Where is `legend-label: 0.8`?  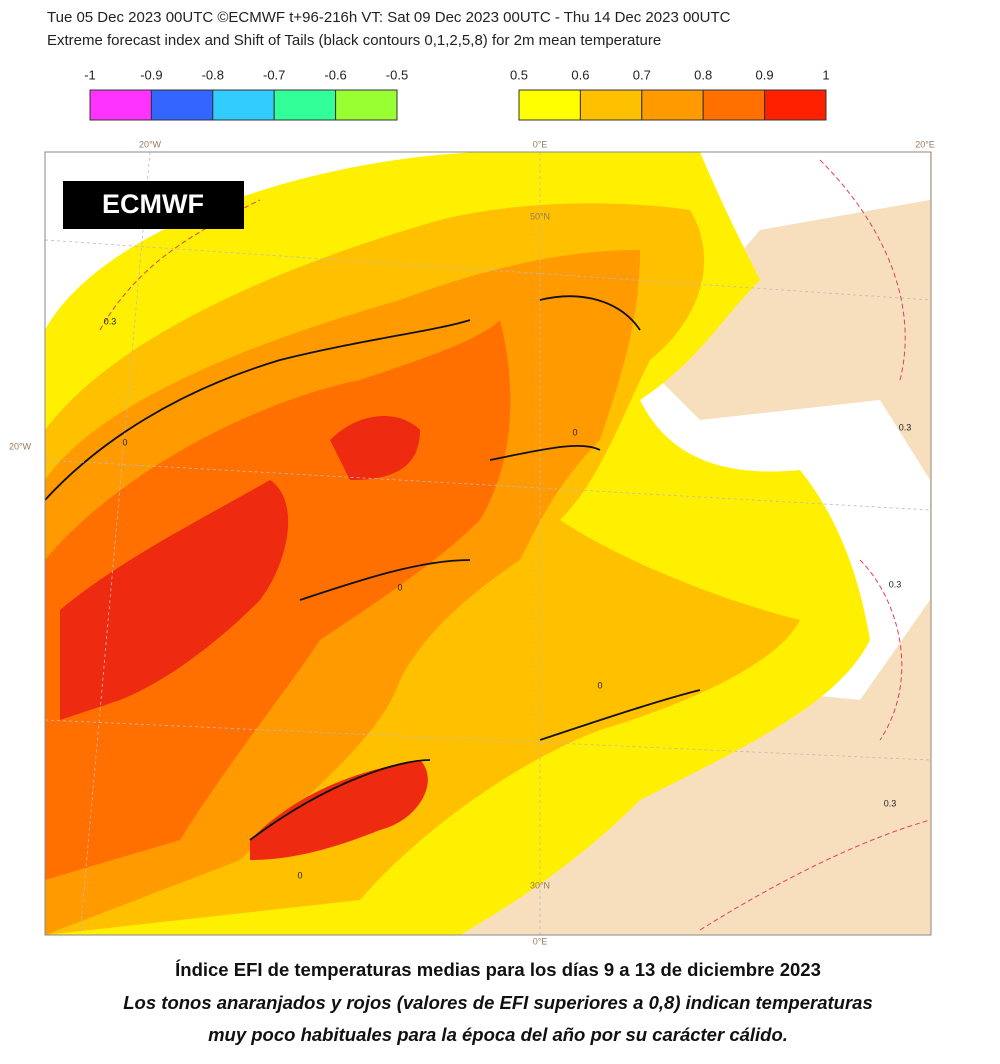 legend-label: 0.8 is located at coordinates (703, 74).